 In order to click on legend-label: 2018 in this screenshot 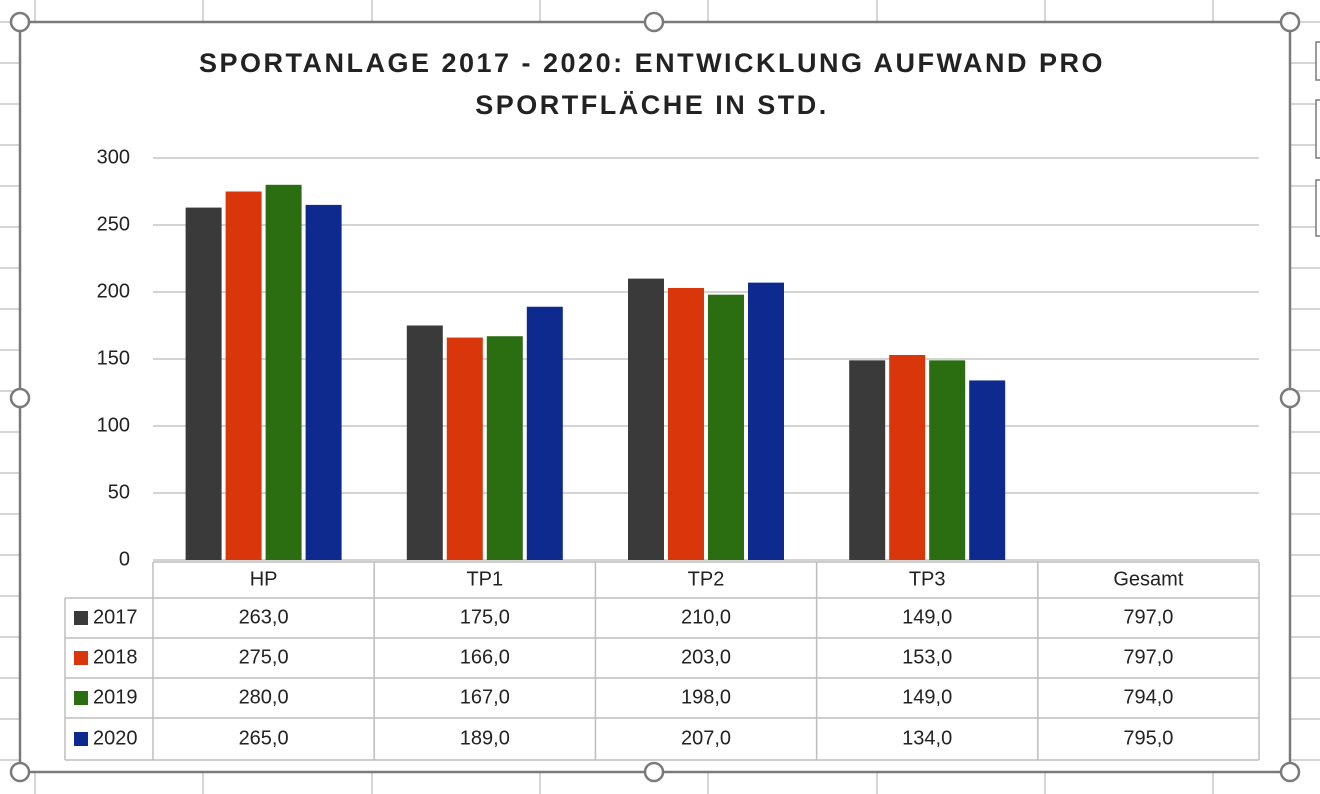, I will do `click(115, 657)`.